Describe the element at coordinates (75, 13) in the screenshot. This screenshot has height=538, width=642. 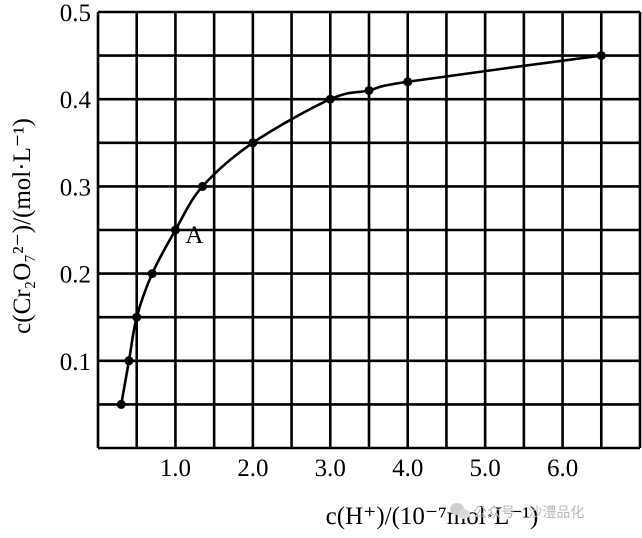
I see `y-tick-label: 0.5` at that location.